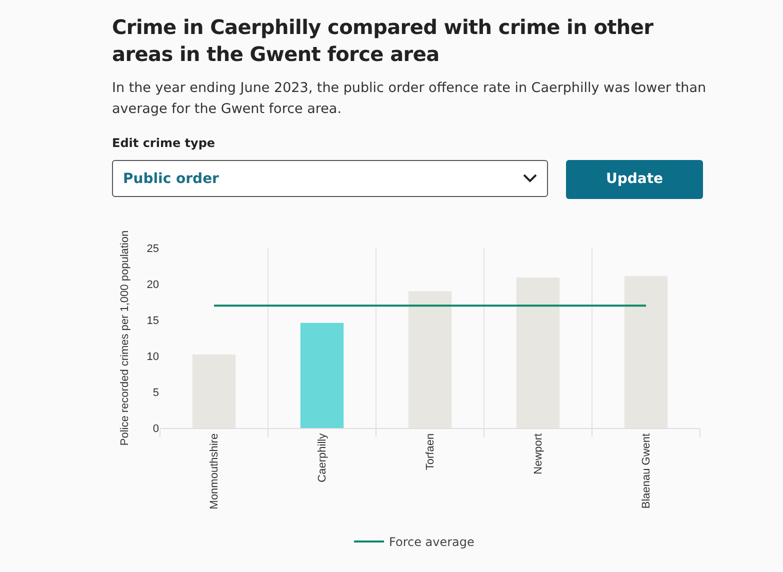 The width and height of the screenshot is (783, 572). Describe the element at coordinates (152, 284) in the screenshot. I see `y-tick-label: 20` at that location.